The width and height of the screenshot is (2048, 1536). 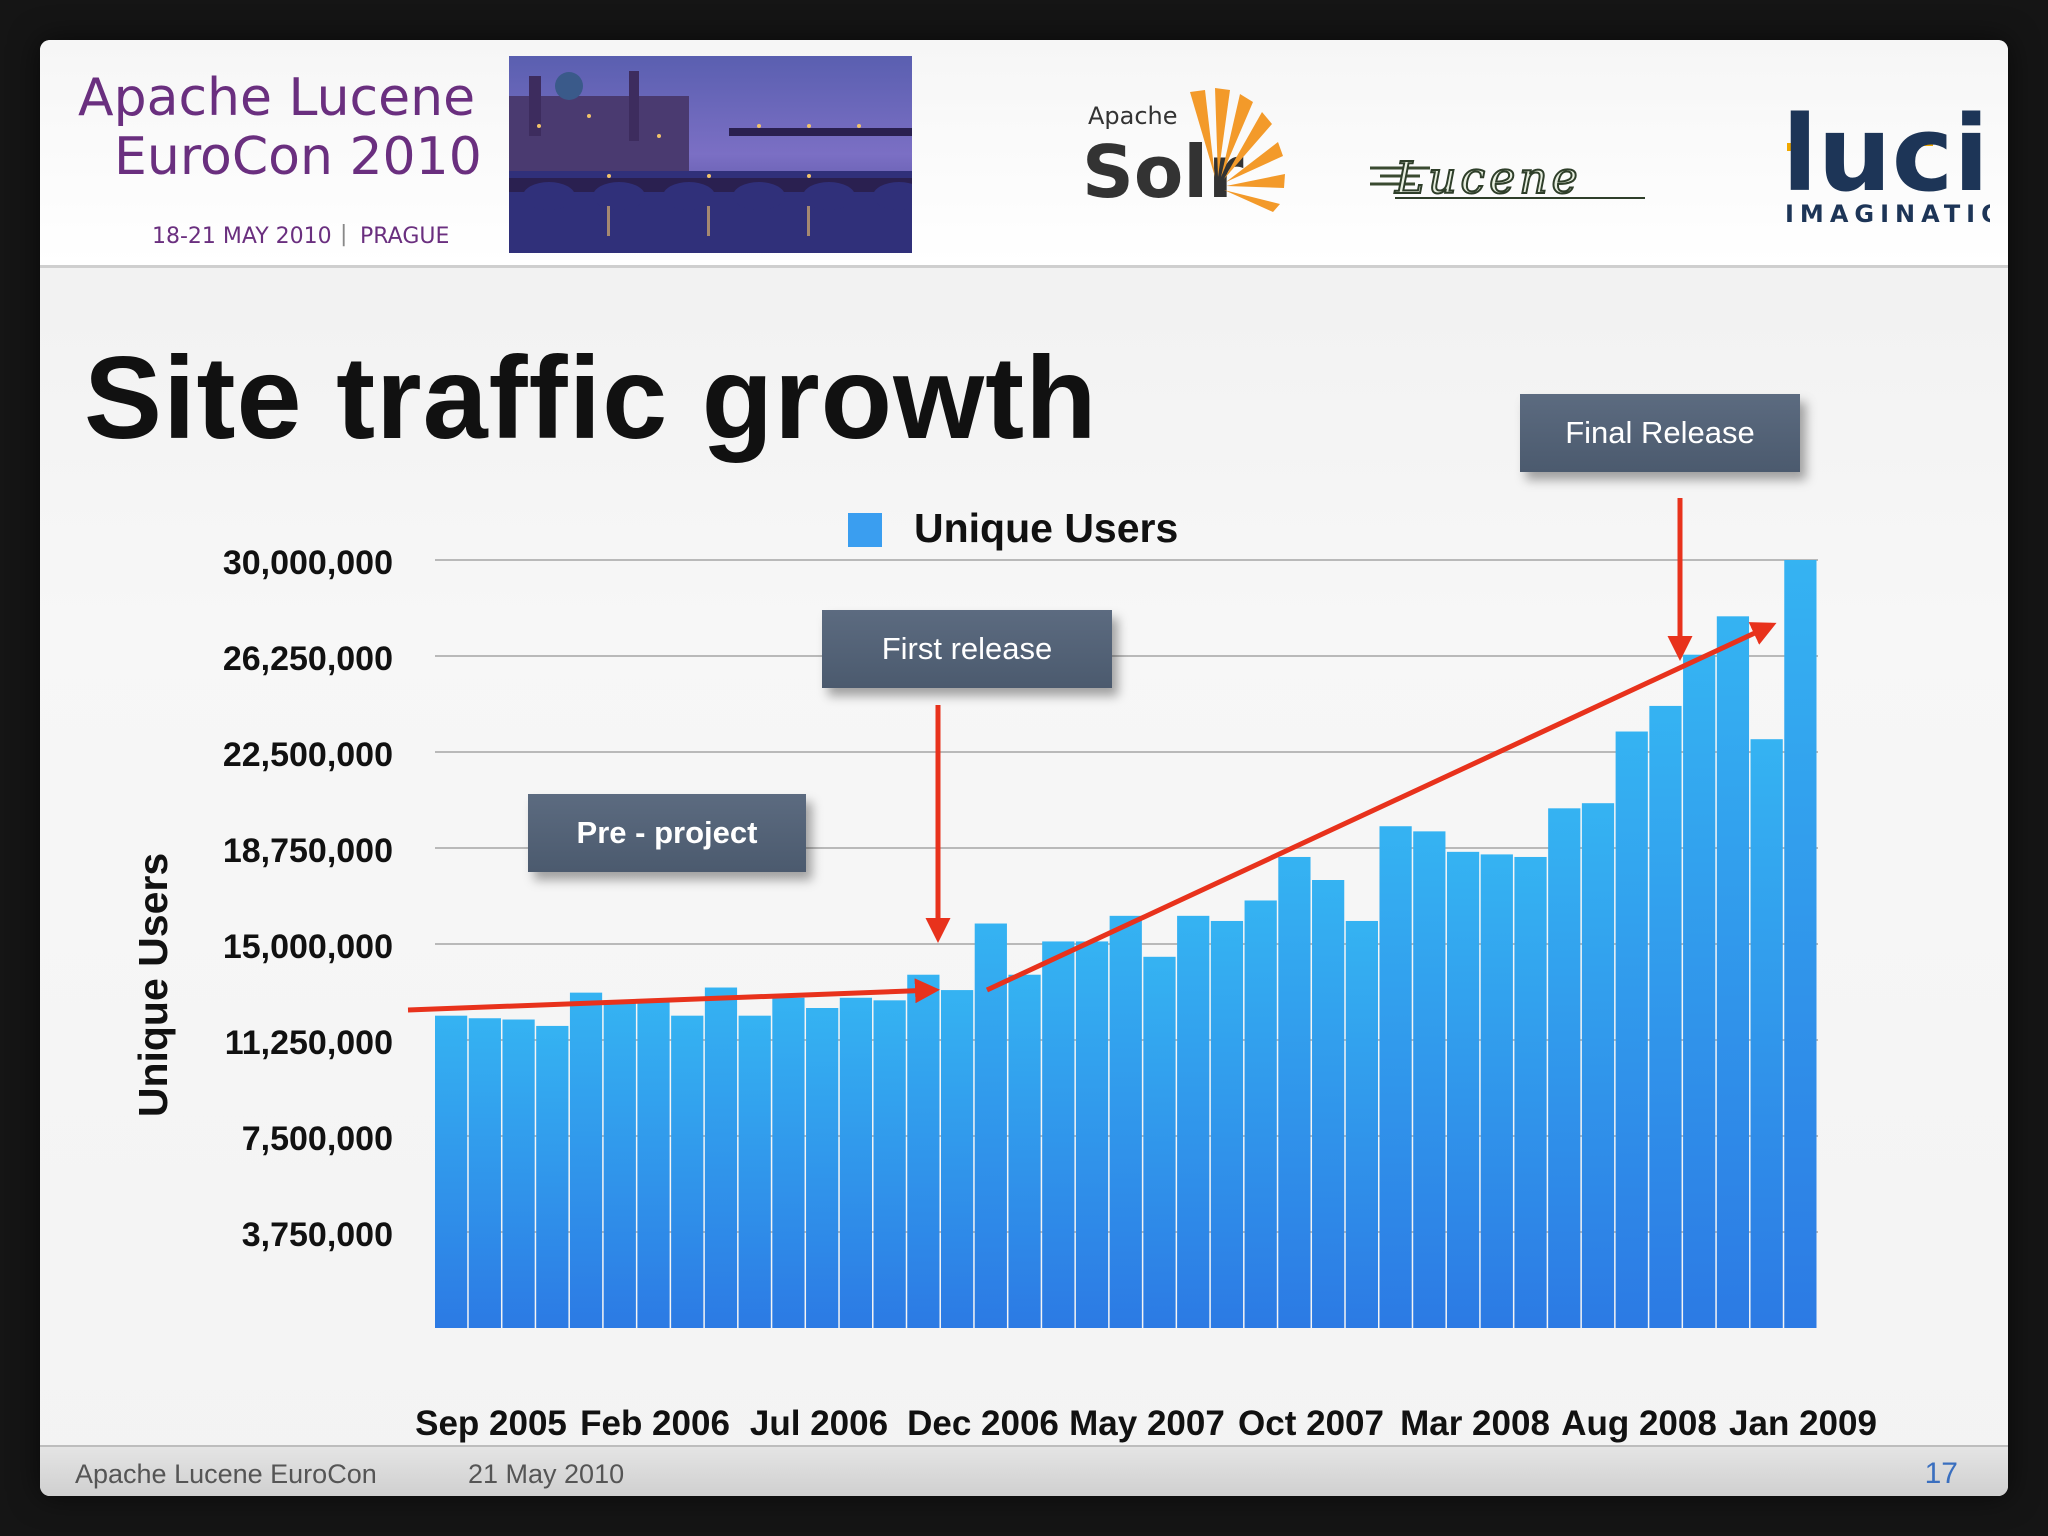 What do you see at coordinates (1639, 1423) in the screenshot?
I see `x-tick-label: Aug 2008` at bounding box center [1639, 1423].